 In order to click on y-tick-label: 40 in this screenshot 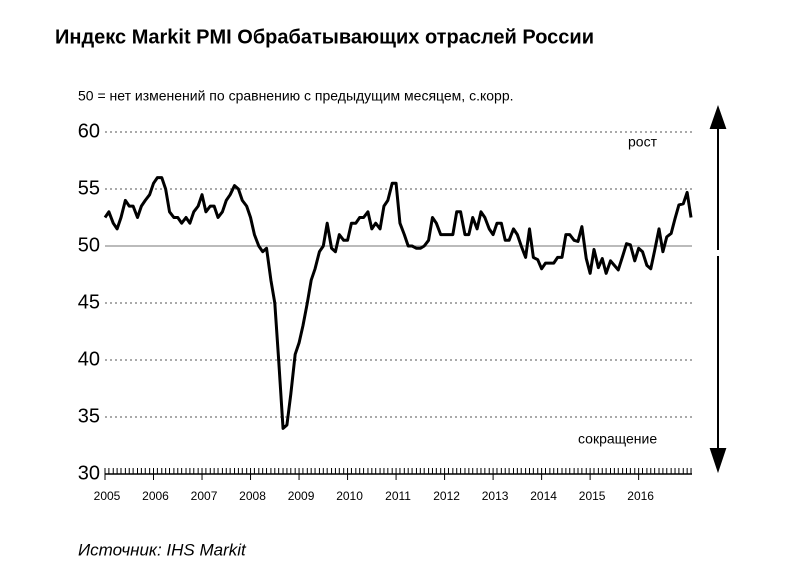, I will do `click(89, 359)`.